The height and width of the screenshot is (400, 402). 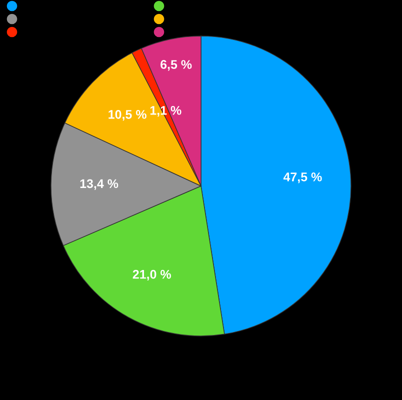 What do you see at coordinates (127, 115) in the screenshot?
I see `data-label: 10,5 %` at bounding box center [127, 115].